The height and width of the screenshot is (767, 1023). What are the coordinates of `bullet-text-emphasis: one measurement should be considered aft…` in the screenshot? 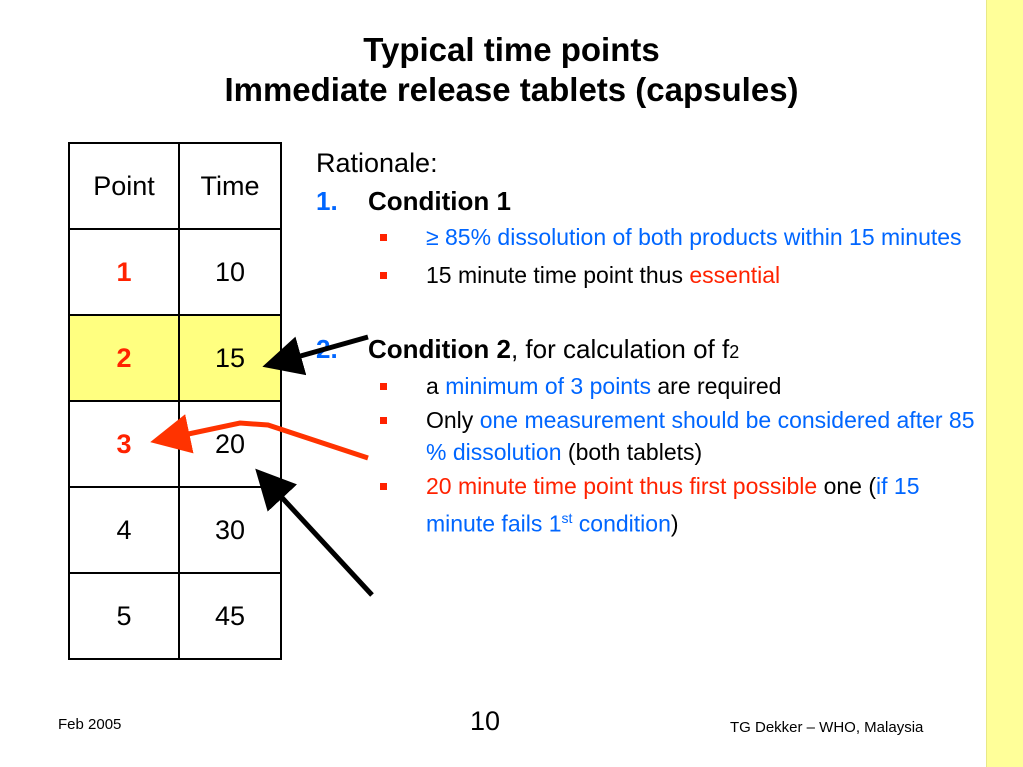 It's located at (700, 436).